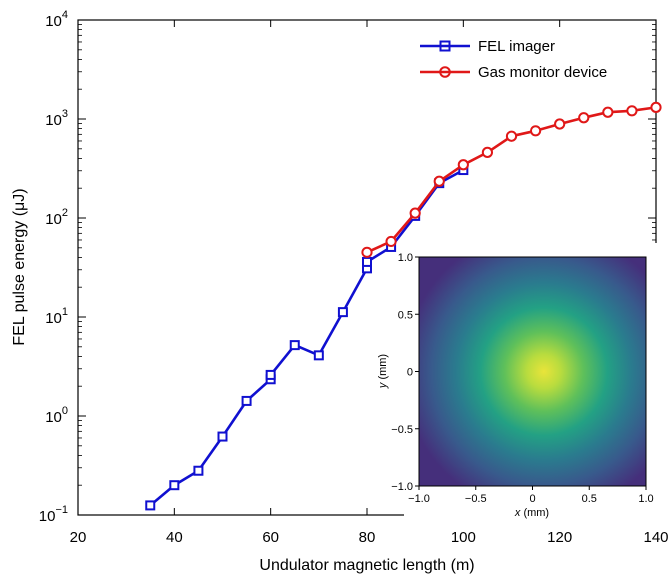 This screenshot has width=671, height=579. What do you see at coordinates (516, 46) in the screenshot?
I see `legend-label-fel-imager: FEL imager` at bounding box center [516, 46].